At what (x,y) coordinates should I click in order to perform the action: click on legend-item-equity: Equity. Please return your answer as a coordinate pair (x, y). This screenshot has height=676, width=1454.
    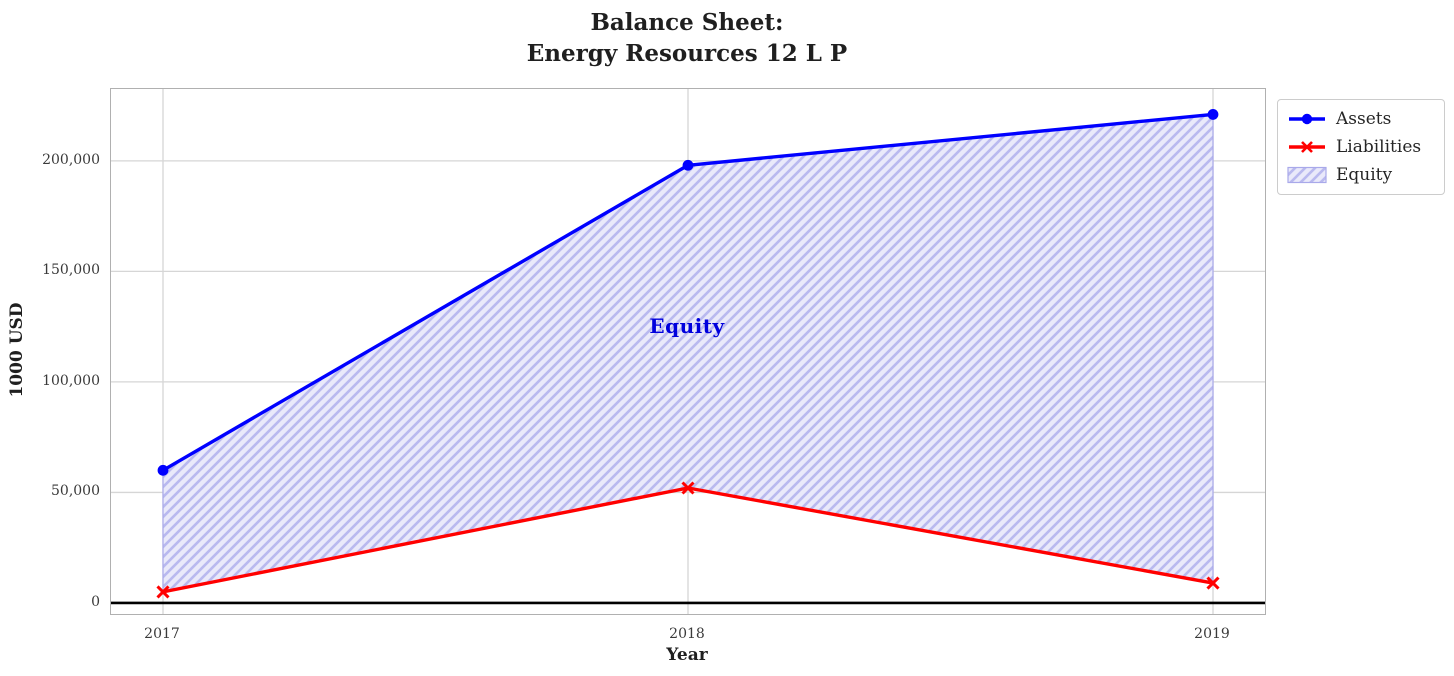
    Looking at the image, I should click on (1359, 175).